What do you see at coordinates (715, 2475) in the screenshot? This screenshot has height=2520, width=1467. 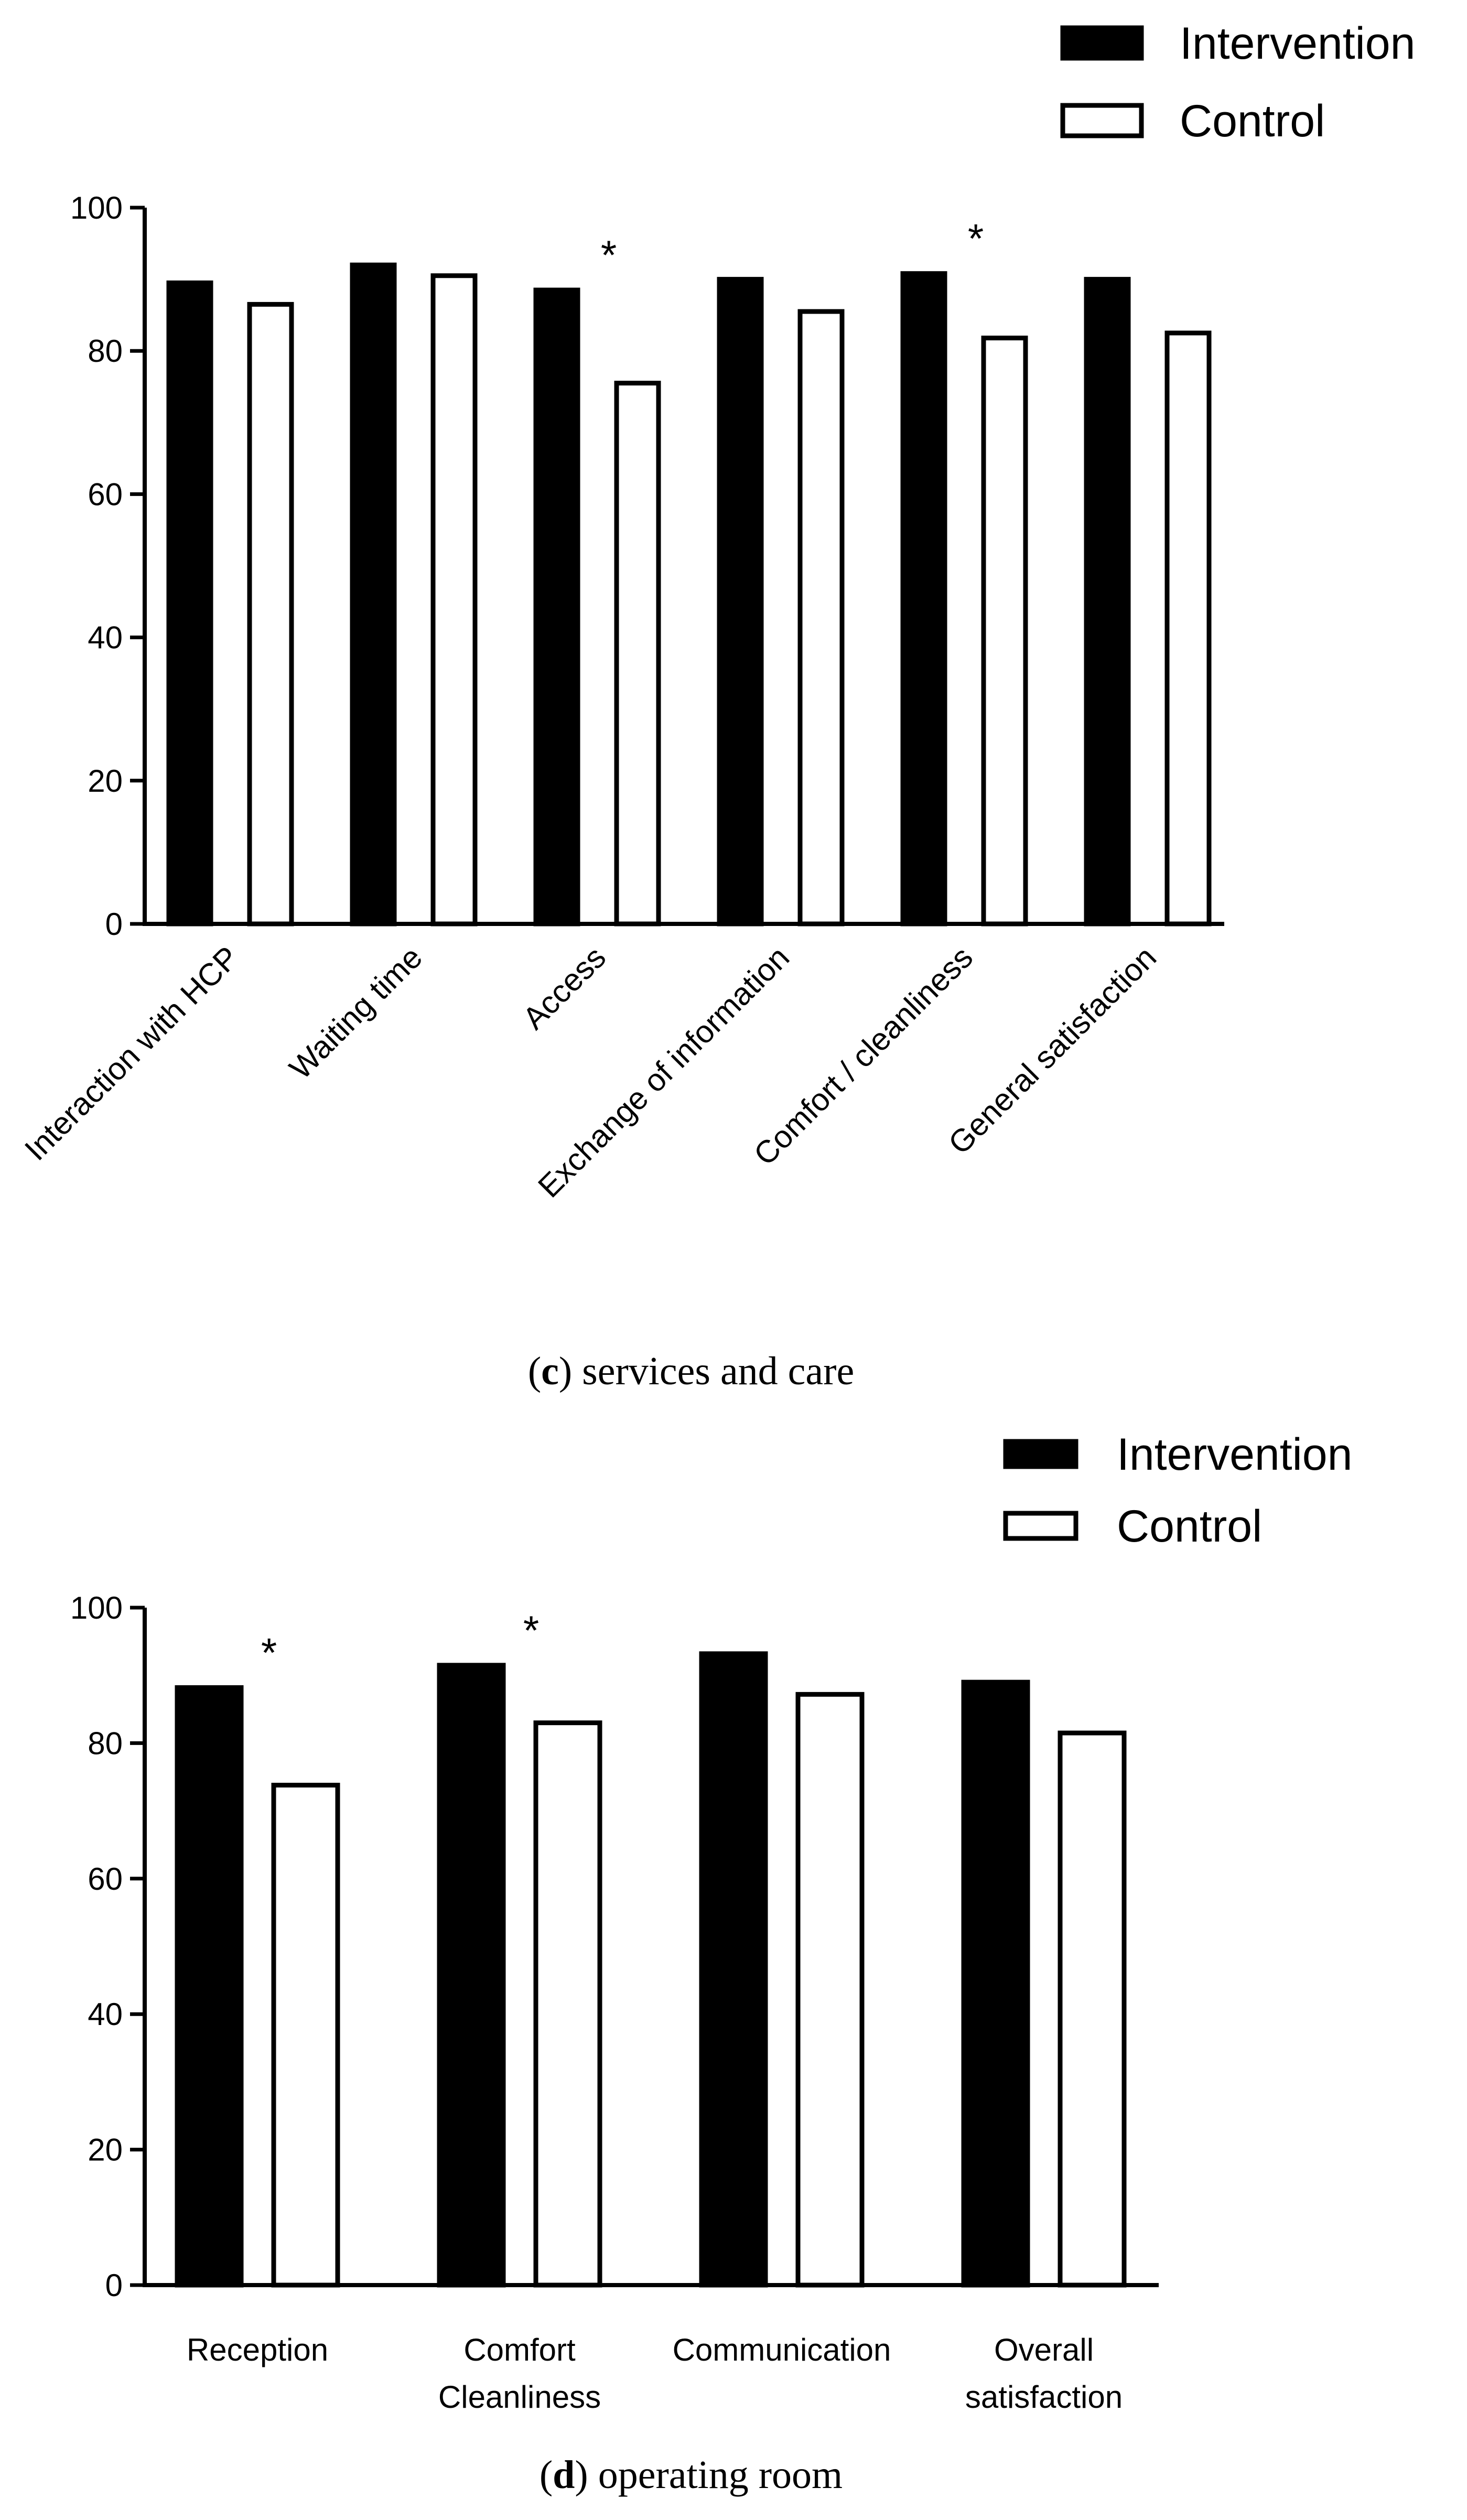 I see `caption-text: operating room` at bounding box center [715, 2475].